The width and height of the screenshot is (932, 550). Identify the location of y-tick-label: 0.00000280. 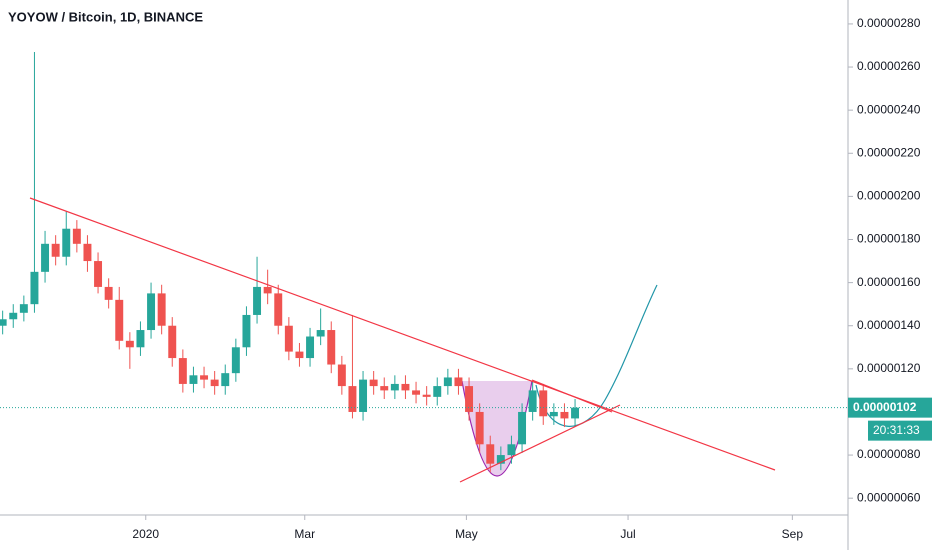
(889, 23).